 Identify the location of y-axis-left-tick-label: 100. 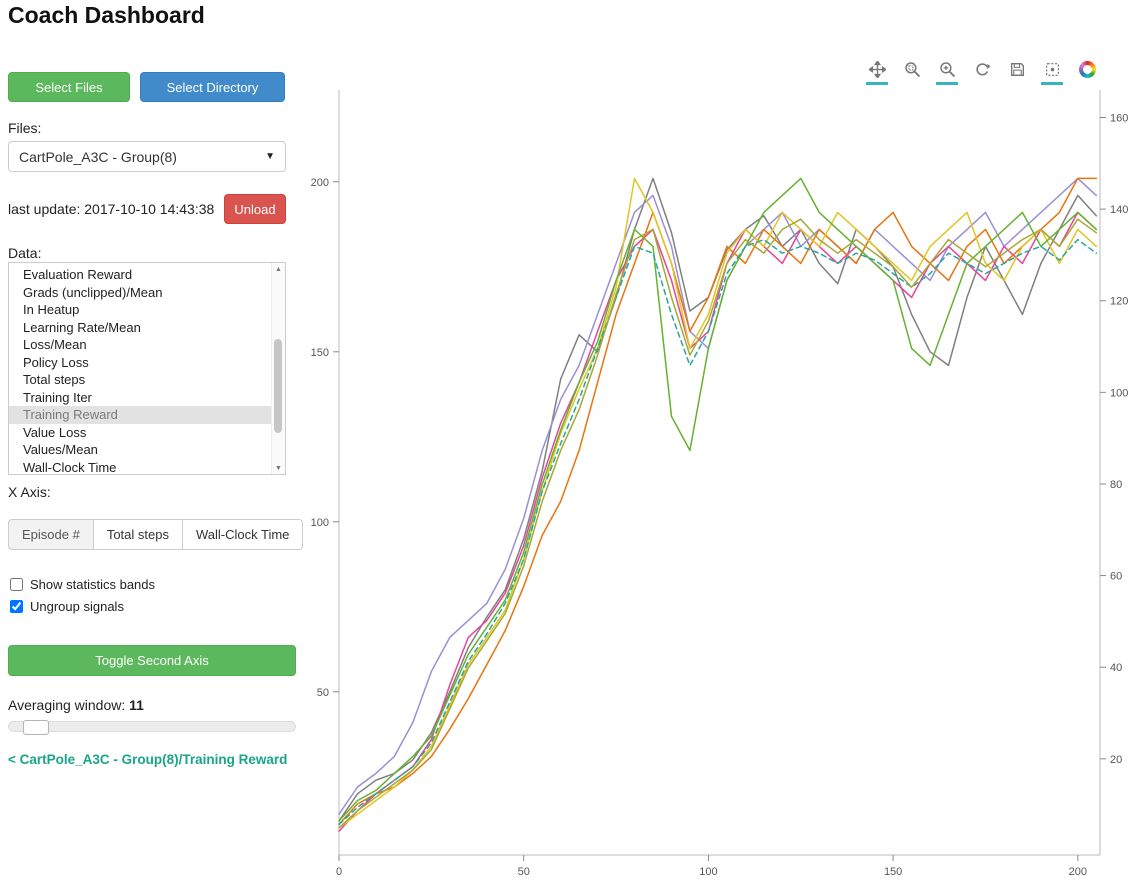
(320, 523).